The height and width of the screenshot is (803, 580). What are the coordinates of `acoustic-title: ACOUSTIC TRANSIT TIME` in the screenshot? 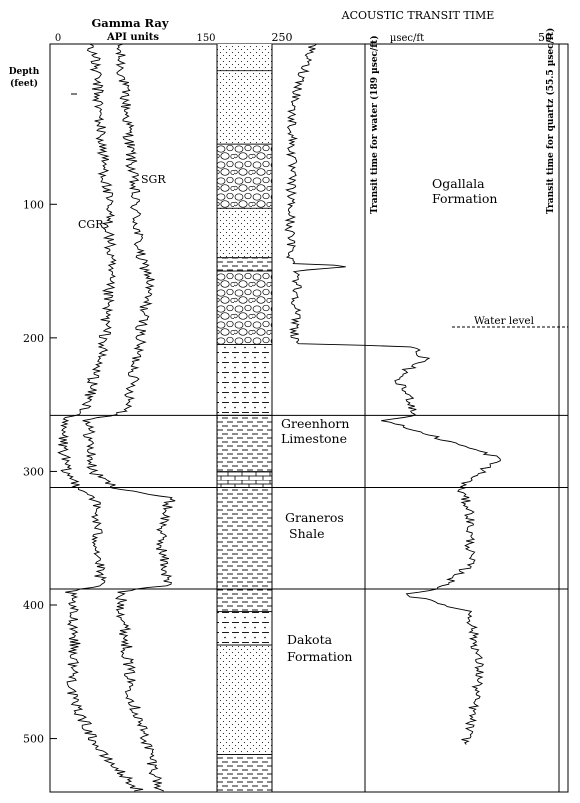 It's located at (418, 15).